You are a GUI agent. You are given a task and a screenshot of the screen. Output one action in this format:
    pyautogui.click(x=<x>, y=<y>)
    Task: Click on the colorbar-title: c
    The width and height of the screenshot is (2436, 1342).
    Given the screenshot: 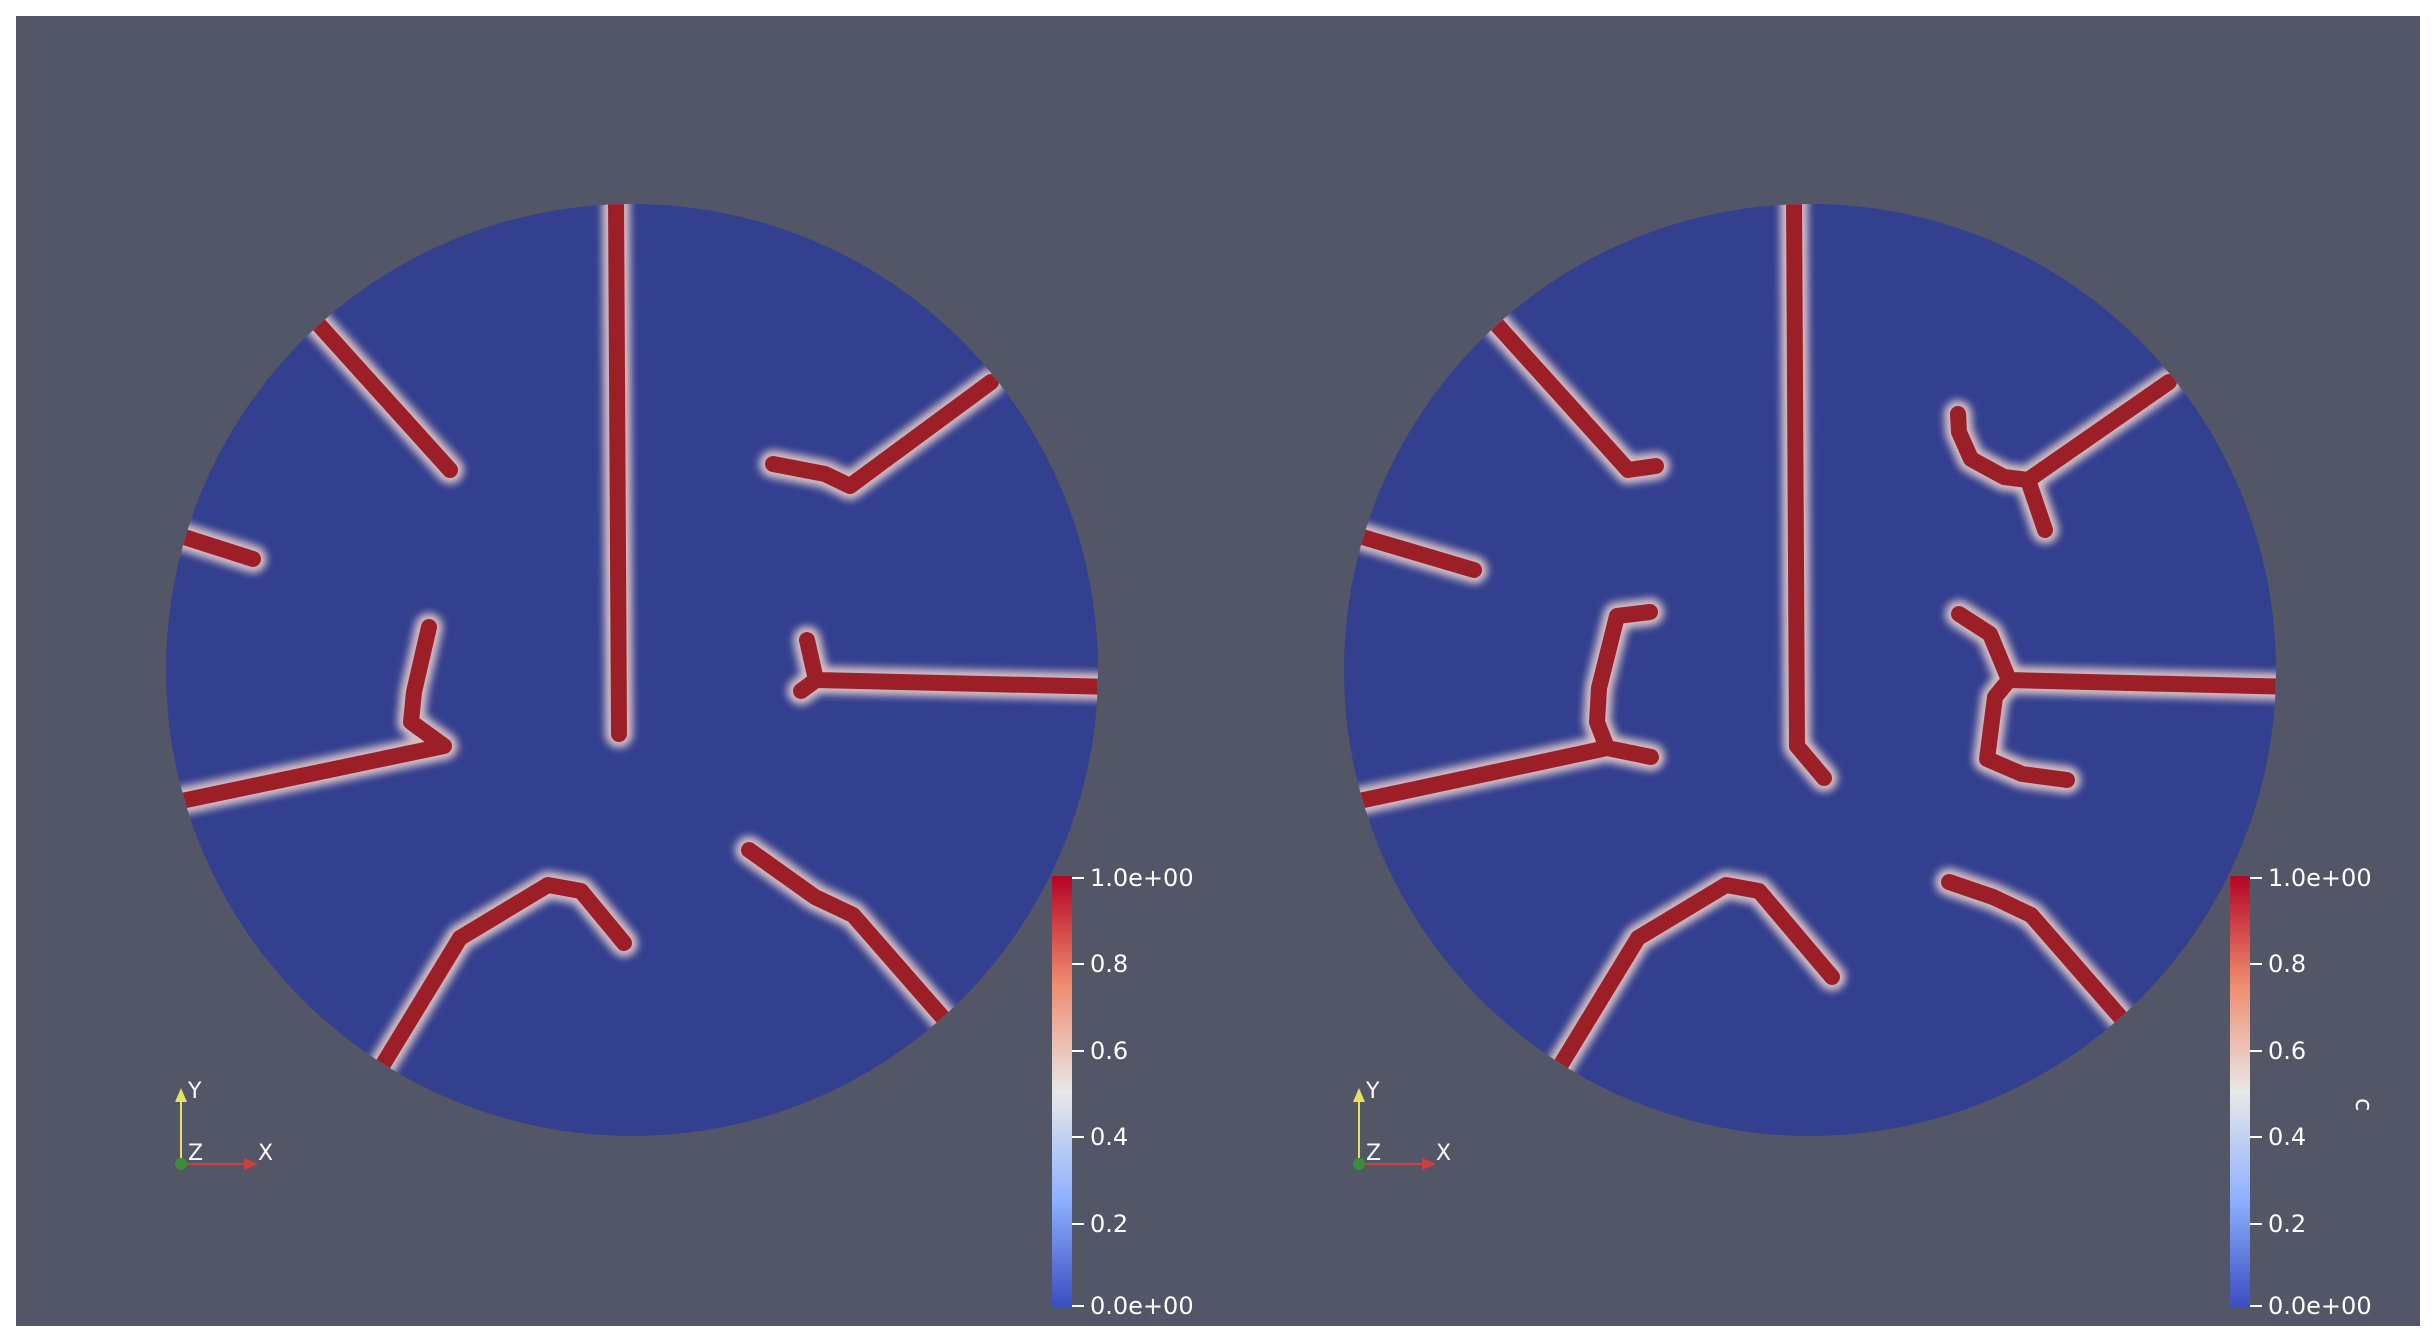 What is the action you would take?
    pyautogui.click(x=2361, y=1104)
    